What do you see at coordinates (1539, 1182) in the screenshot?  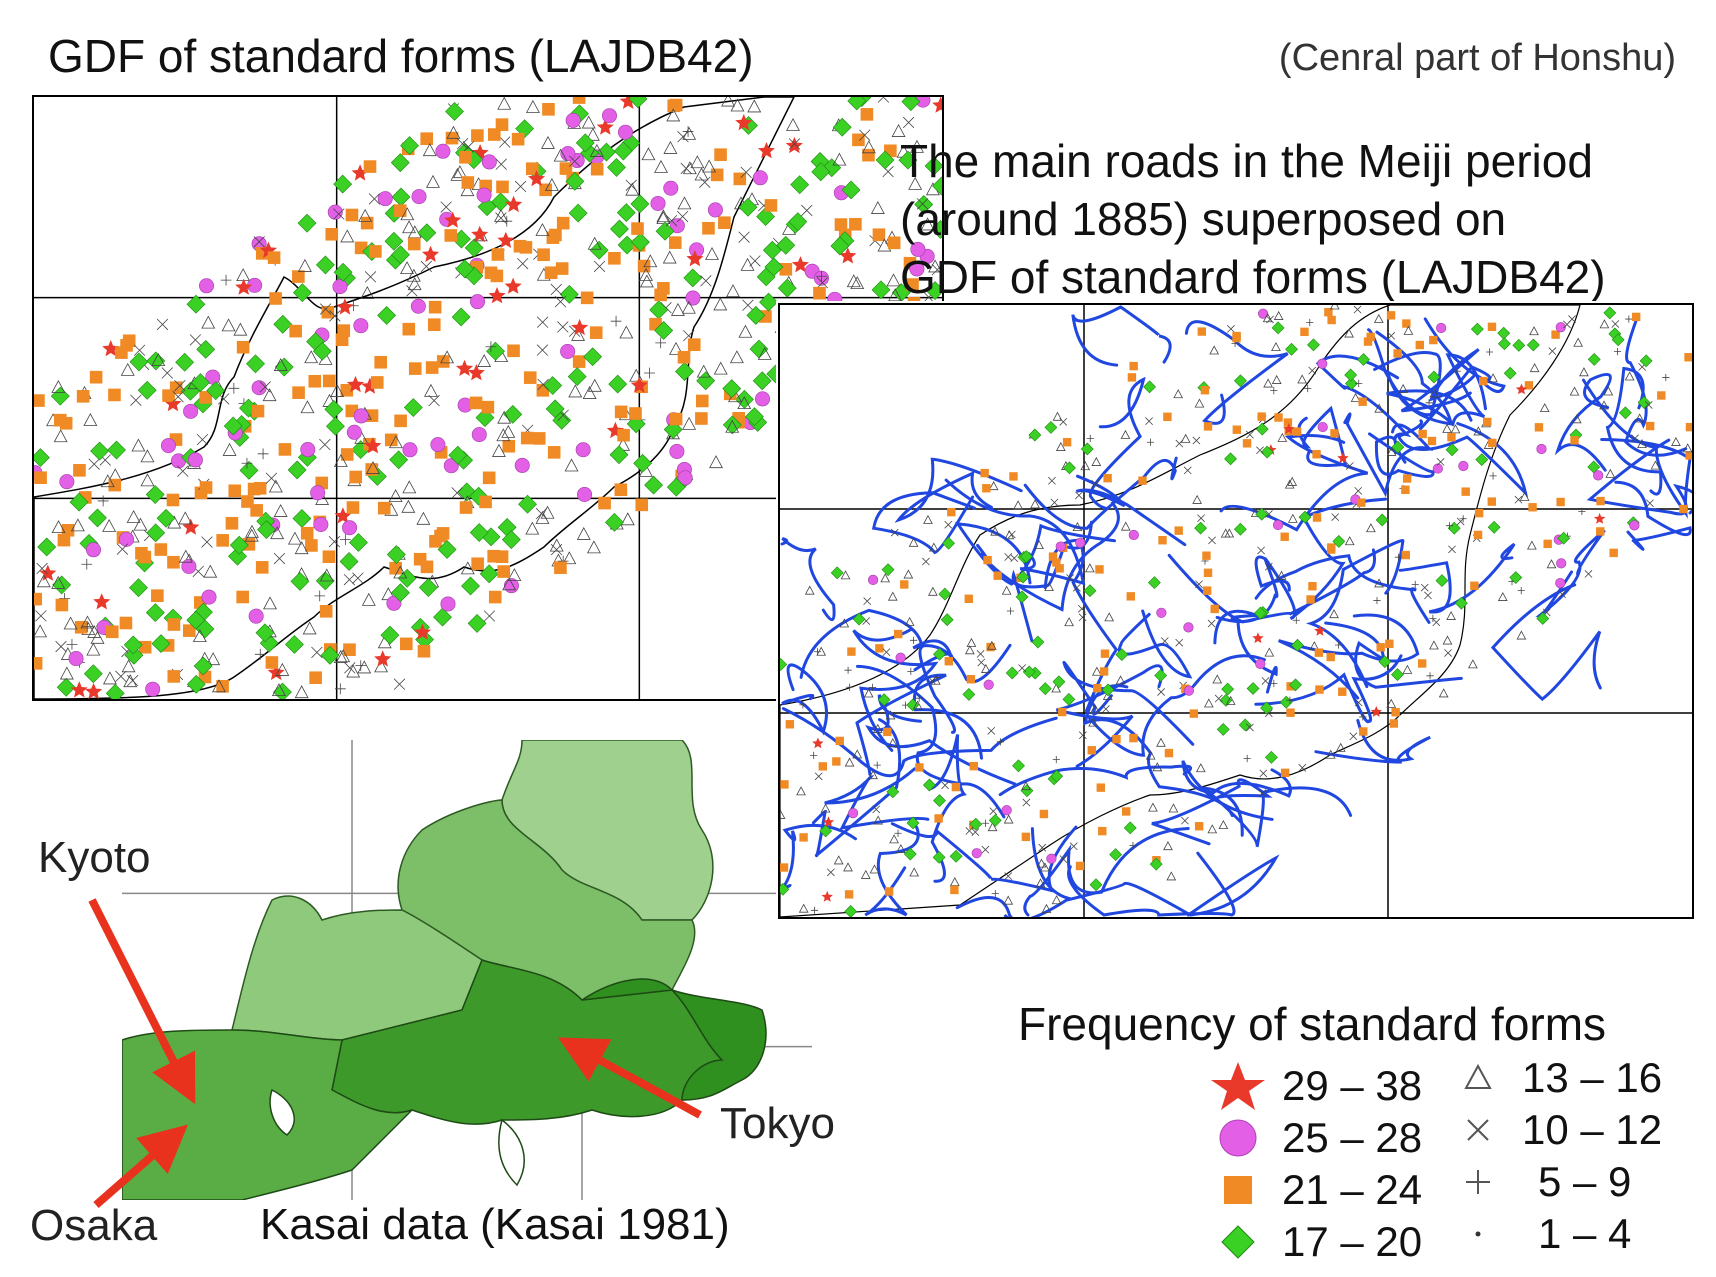 I see `legend-item-5-9: 5 – 9` at bounding box center [1539, 1182].